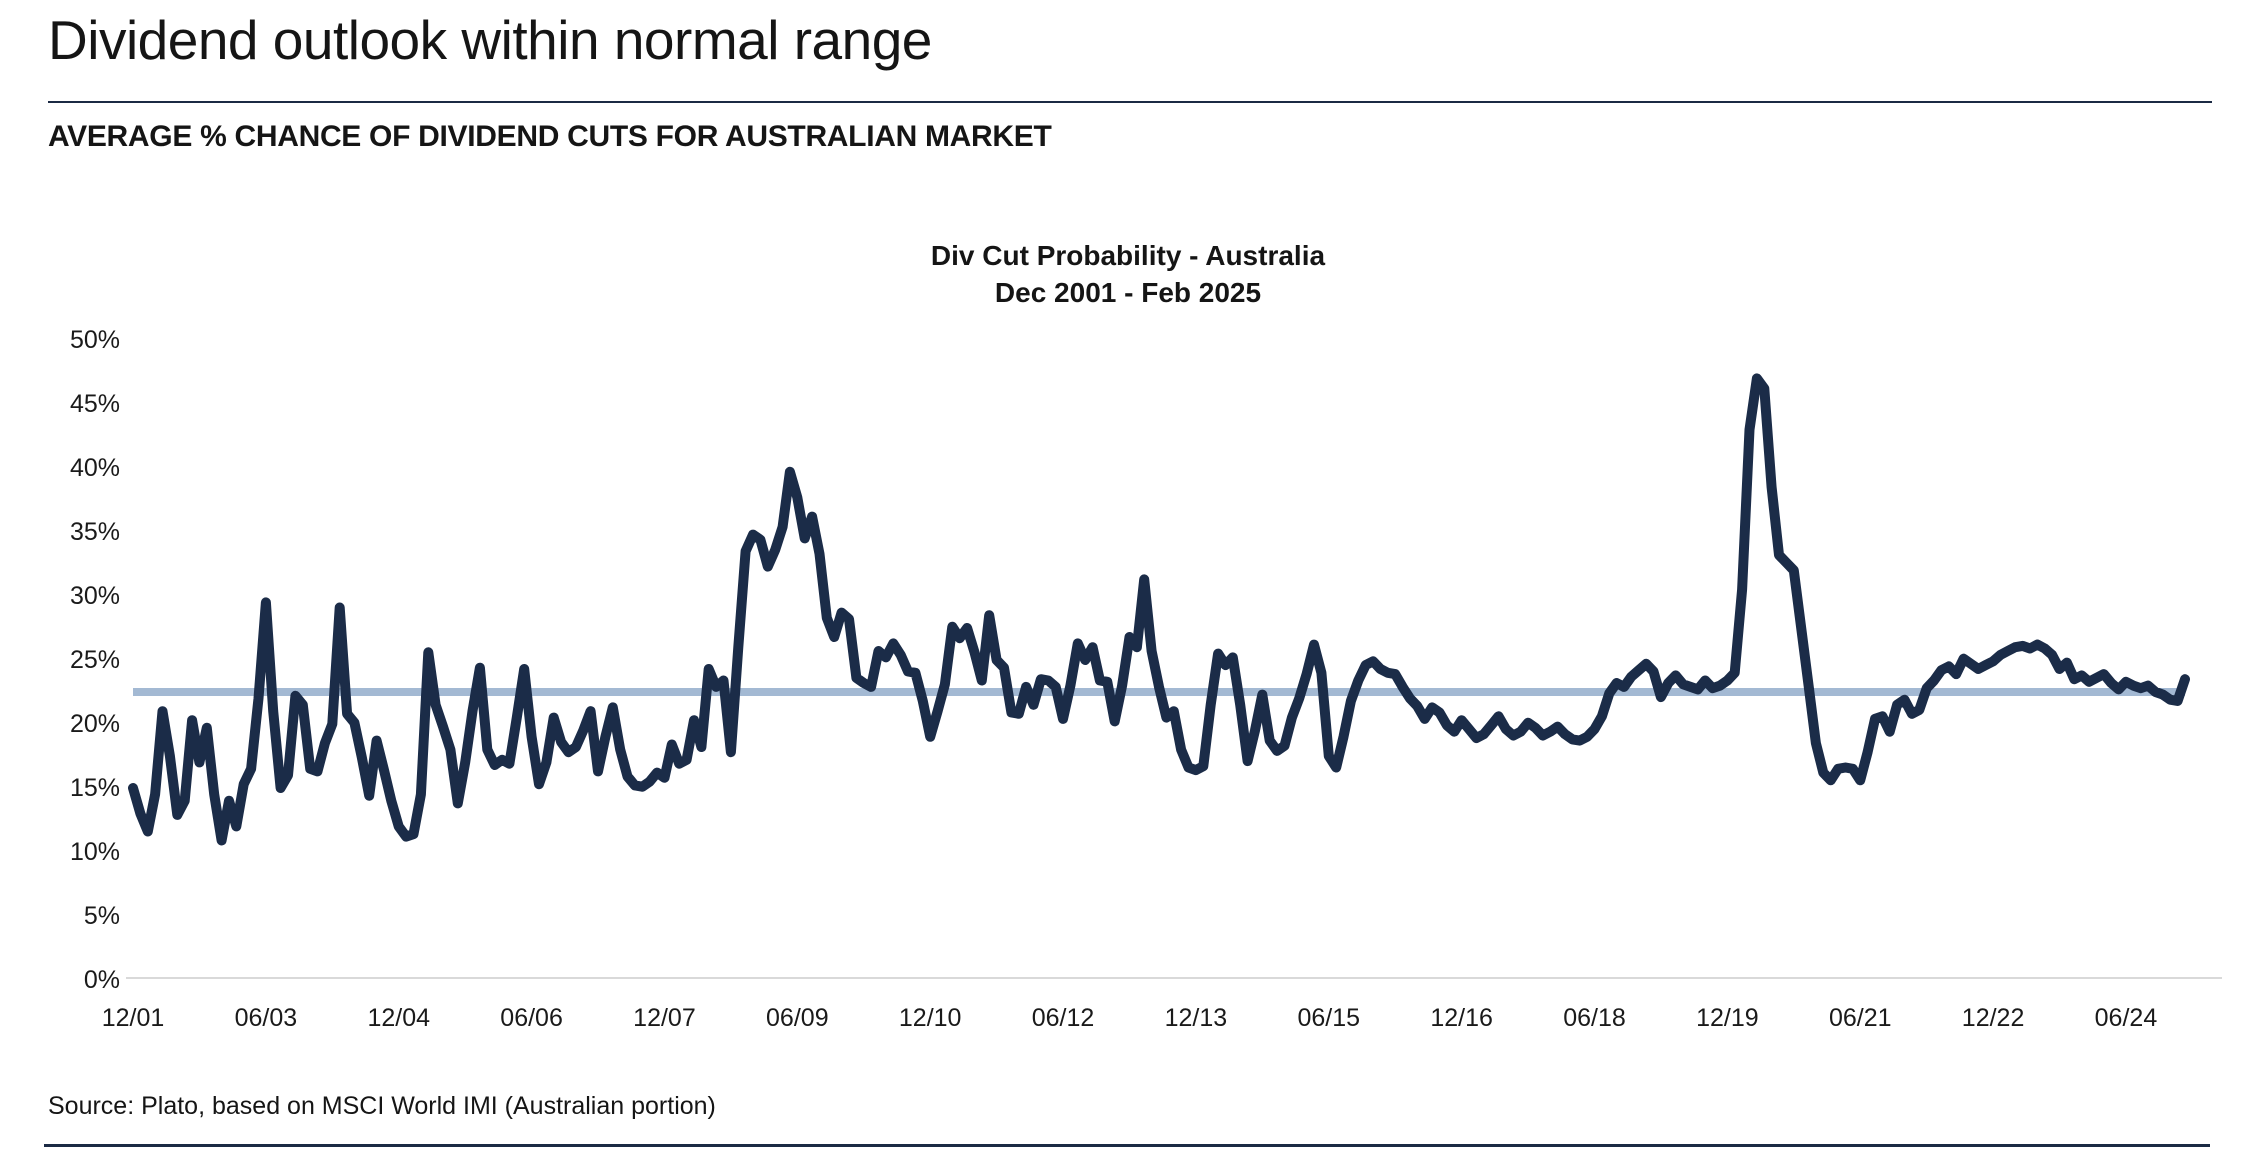 The width and height of the screenshot is (2254, 1160). What do you see at coordinates (94, 852) in the screenshot?
I see `y-tick-label: 10%` at bounding box center [94, 852].